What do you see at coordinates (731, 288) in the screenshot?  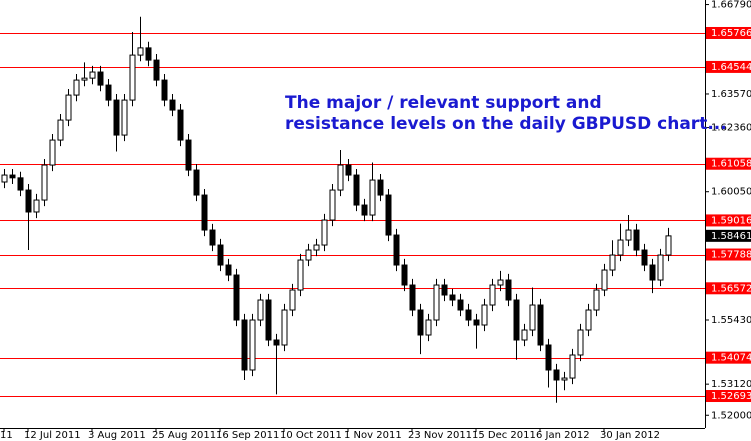 I see `level-label: 1.56572` at bounding box center [731, 288].